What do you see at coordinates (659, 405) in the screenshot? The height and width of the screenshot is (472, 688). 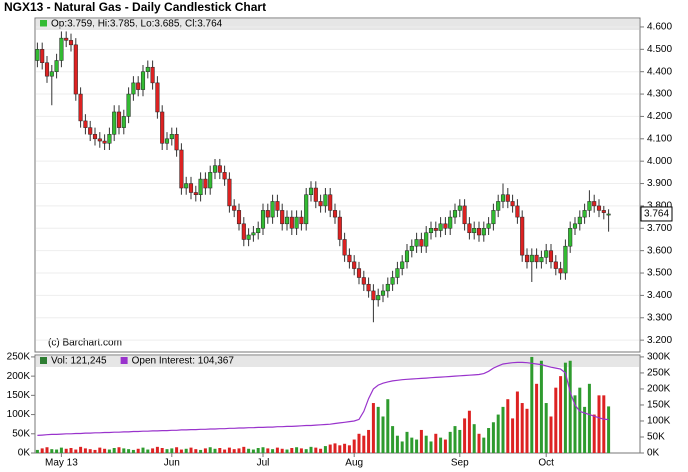 I see `y2-tick-label: 150K` at bounding box center [659, 405].